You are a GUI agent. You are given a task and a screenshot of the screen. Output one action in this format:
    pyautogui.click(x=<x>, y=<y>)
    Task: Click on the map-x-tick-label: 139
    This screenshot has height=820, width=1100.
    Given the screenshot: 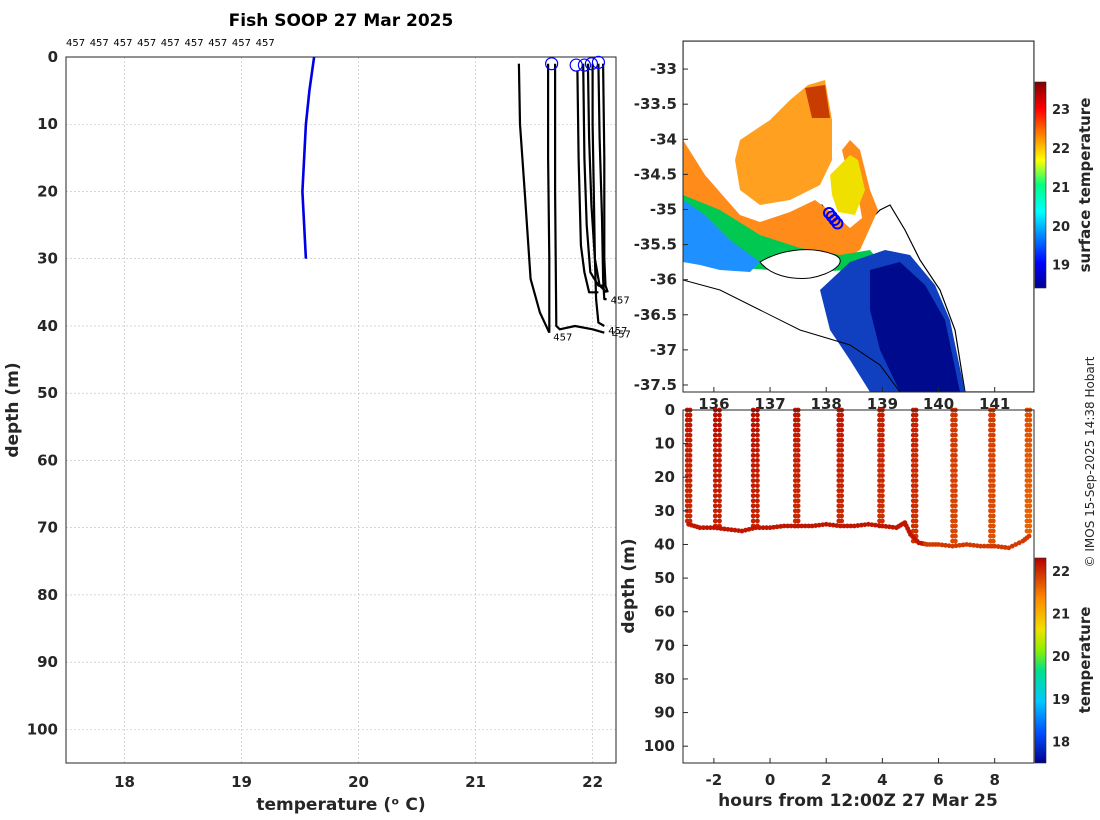 What is the action you would take?
    pyautogui.click(x=882, y=404)
    